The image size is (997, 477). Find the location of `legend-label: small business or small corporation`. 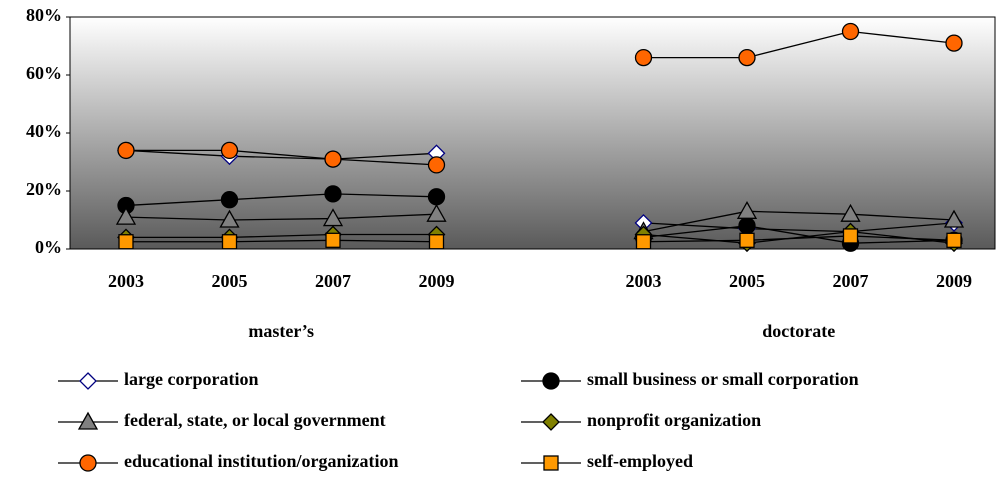

legend-label: small business or small corporation is located at coordinates (723, 379).